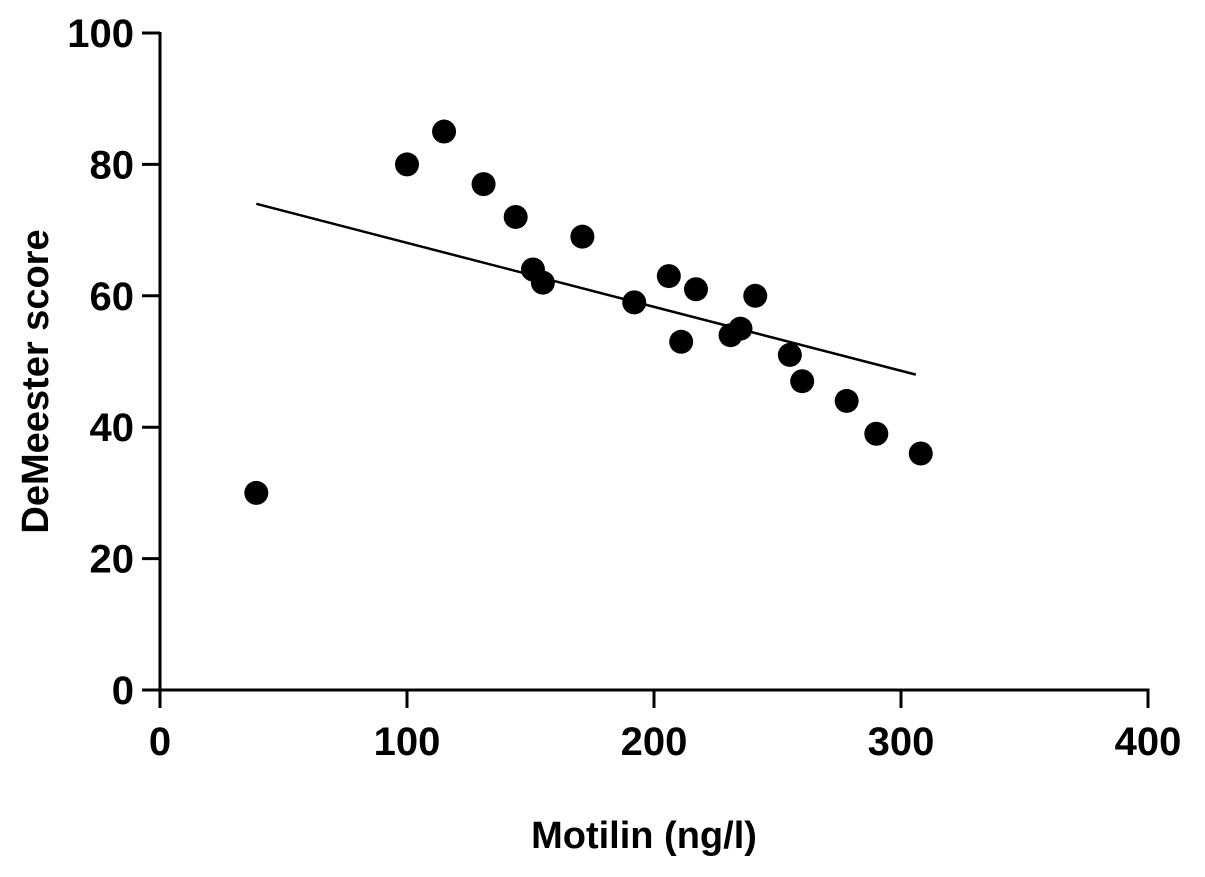  I want to click on y-axis-title: DeMeester score, so click(36, 381).